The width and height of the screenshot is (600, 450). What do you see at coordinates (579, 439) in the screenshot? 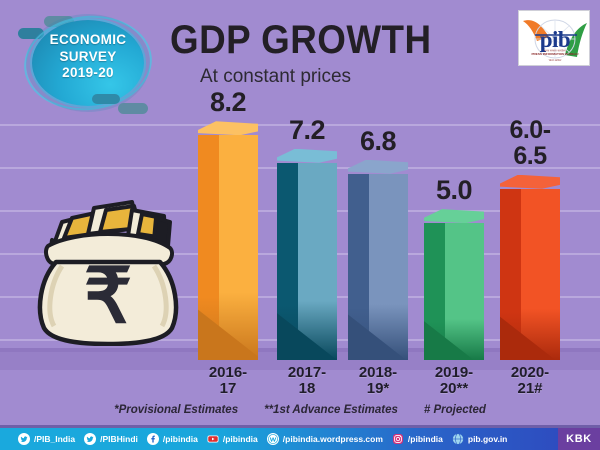
I see `kbk-credit-badge: KBK` at bounding box center [579, 439].